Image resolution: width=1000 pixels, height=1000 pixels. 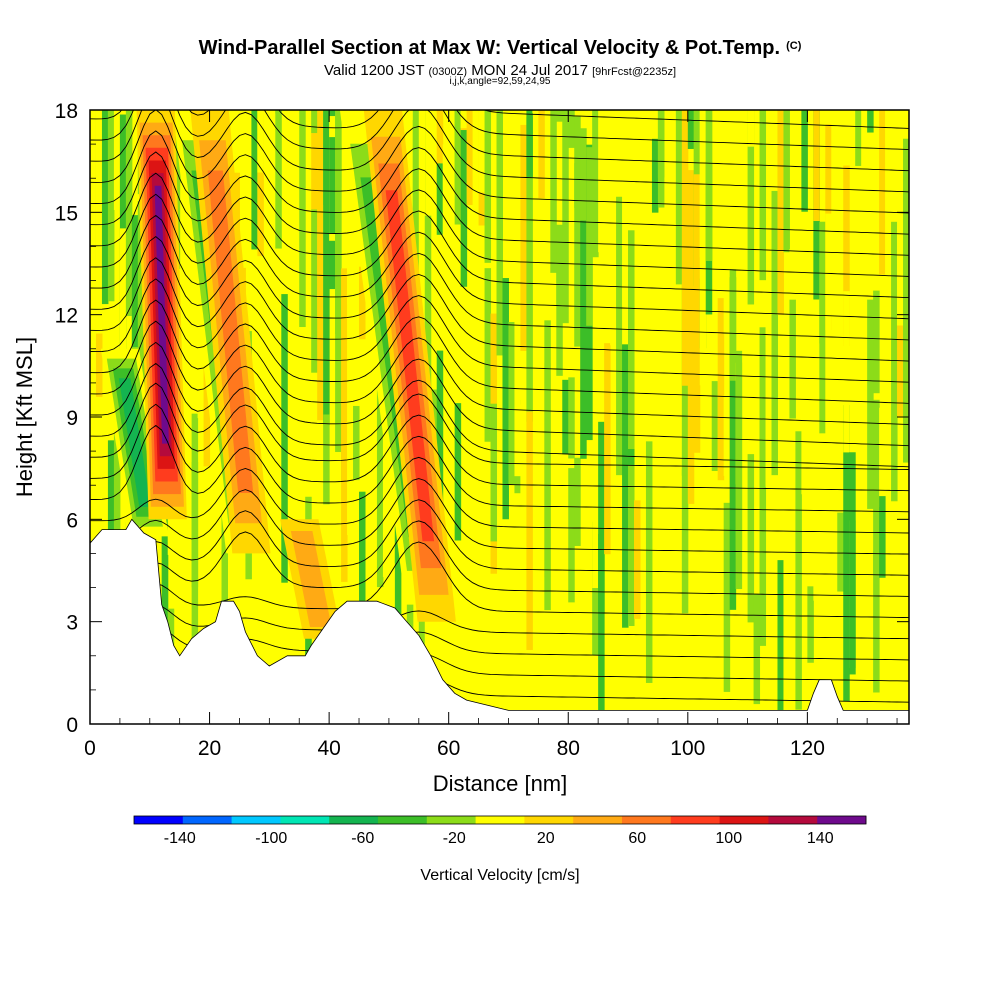 What do you see at coordinates (568, 748) in the screenshot?
I see `x-tick-label: 80` at bounding box center [568, 748].